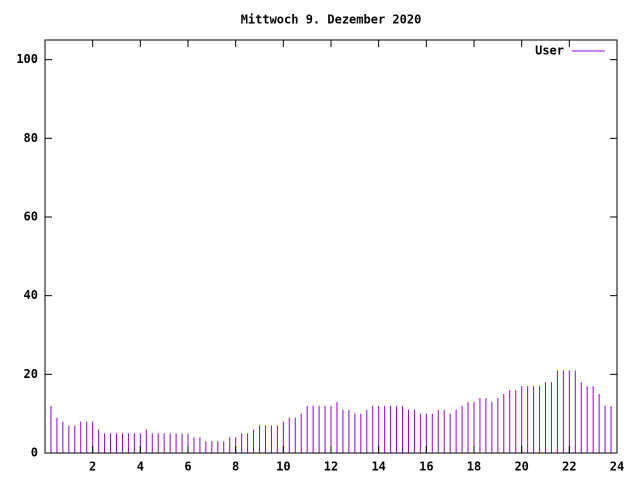  What do you see at coordinates (549, 51) in the screenshot?
I see `legend-label: User` at bounding box center [549, 51].